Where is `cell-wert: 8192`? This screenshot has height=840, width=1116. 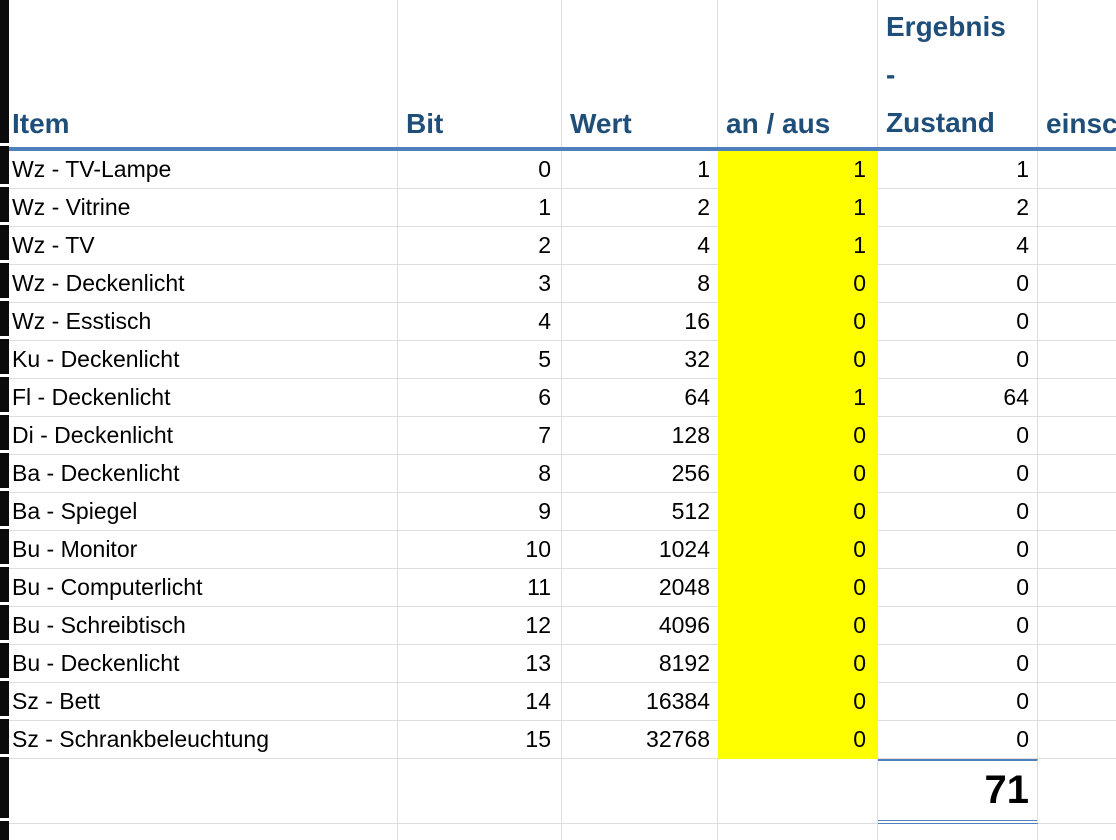 cell-wert: 8192 is located at coordinates (640, 664).